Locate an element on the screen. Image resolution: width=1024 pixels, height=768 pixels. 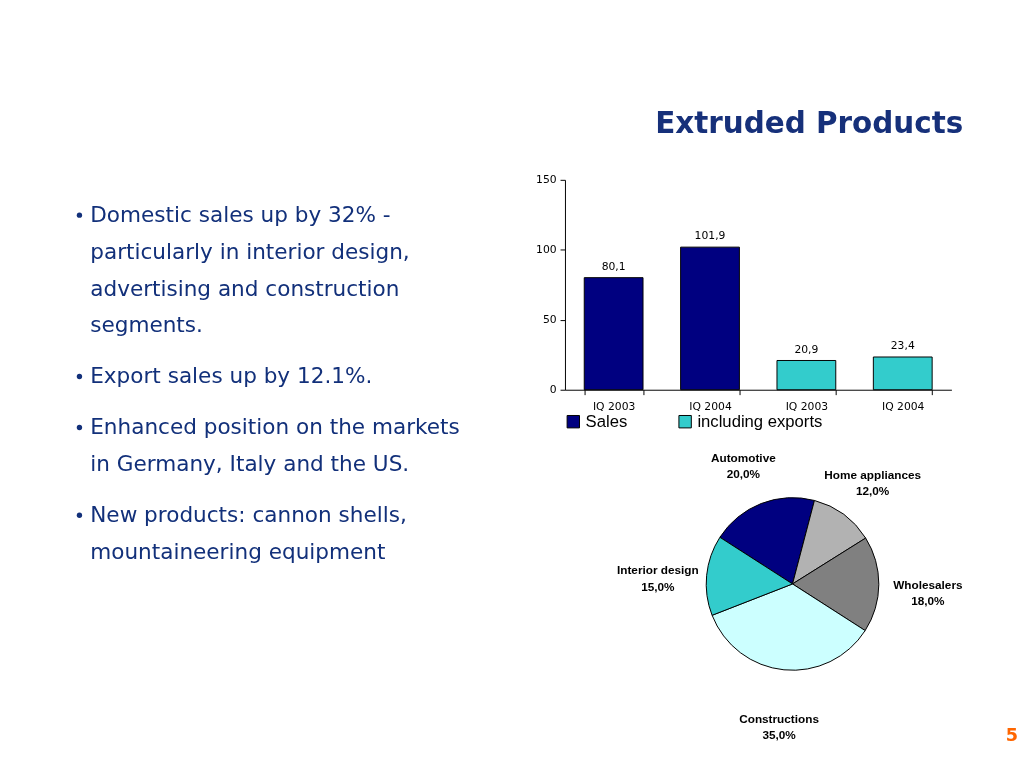
data-label: 35,0% is located at coordinates (779, 735).